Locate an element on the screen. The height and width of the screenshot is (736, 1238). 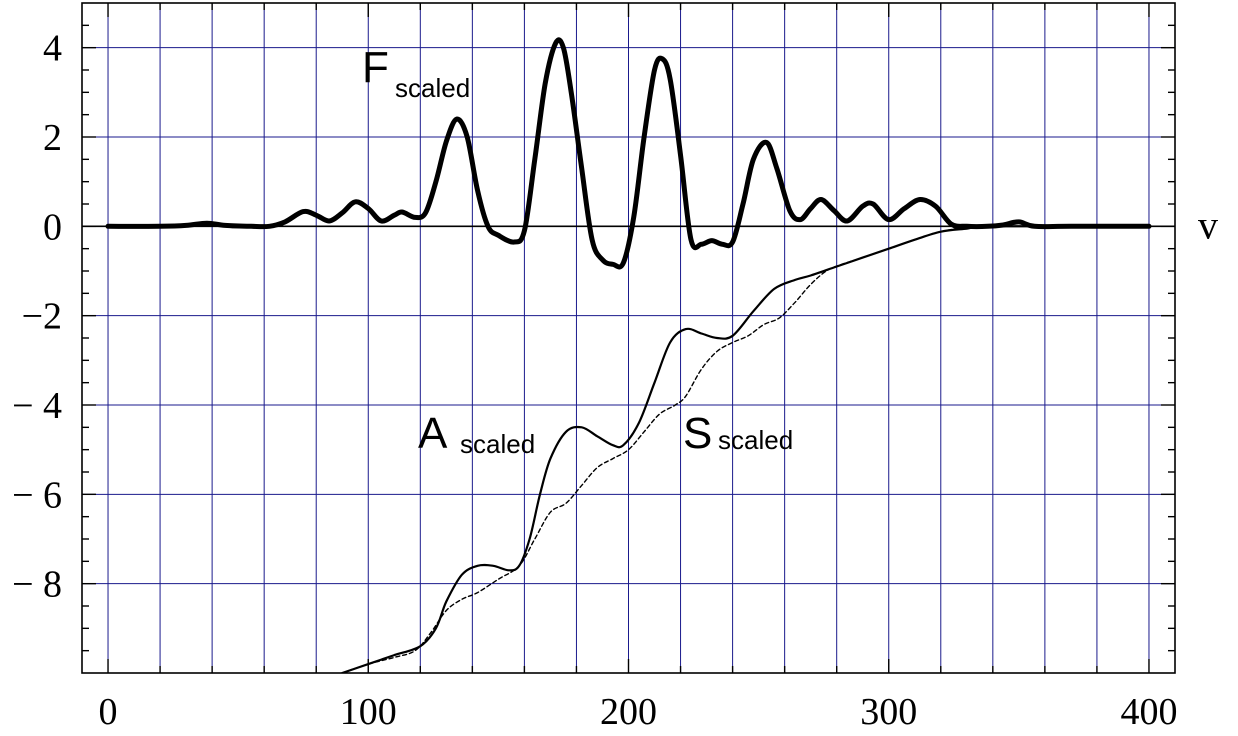
y-tick-label: − 6 is located at coordinates (37, 495).